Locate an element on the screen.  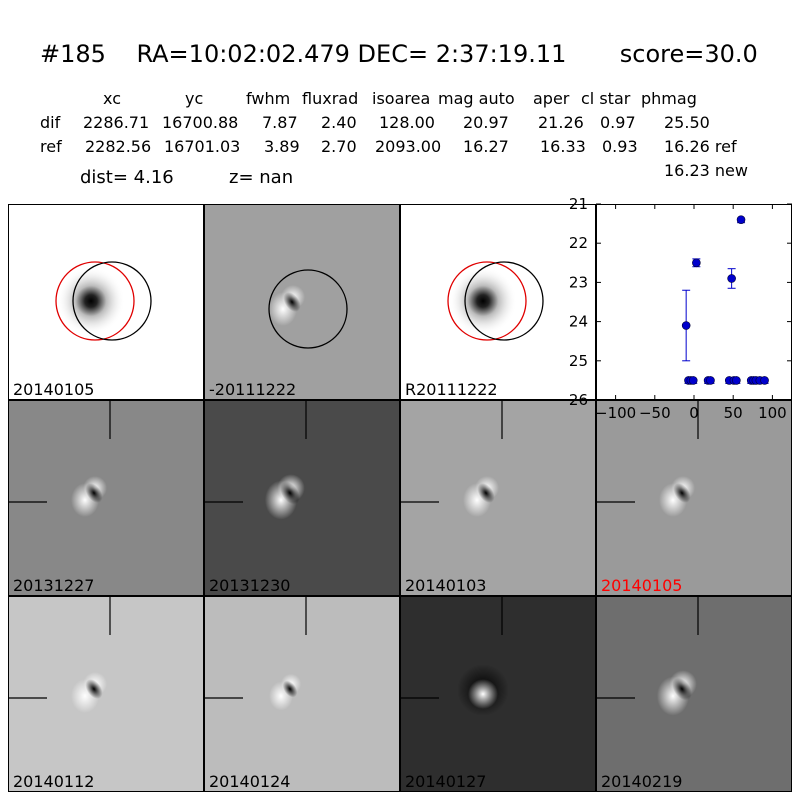
image-stamp: 20131227 is located at coordinates (106, 498).